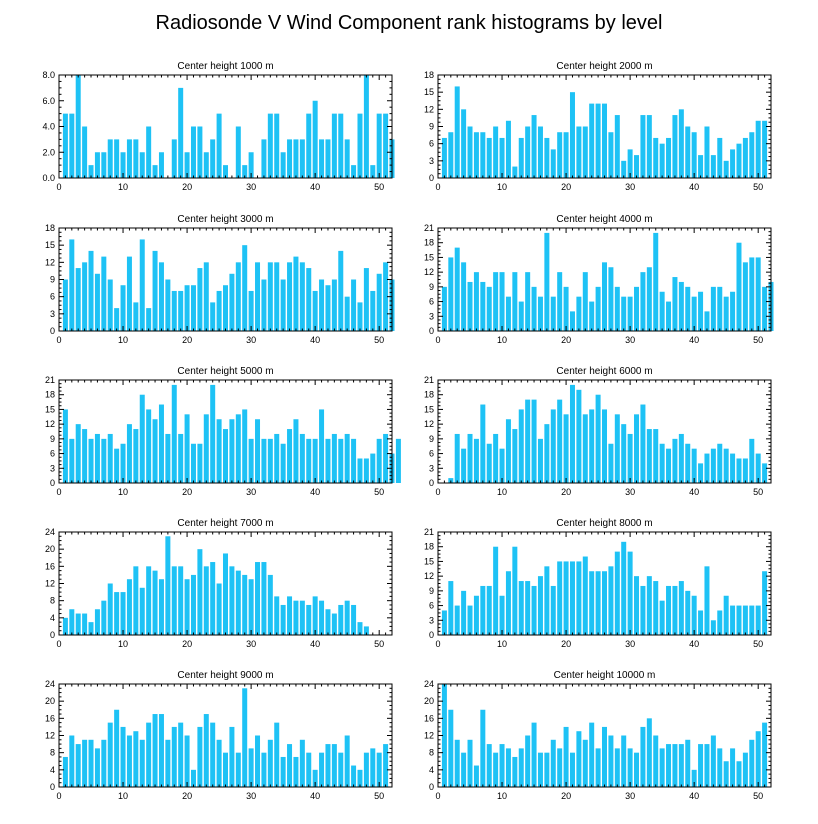 This screenshot has height=824, width=818. I want to click on panel-title: Center height 8000 m, so click(604, 523).